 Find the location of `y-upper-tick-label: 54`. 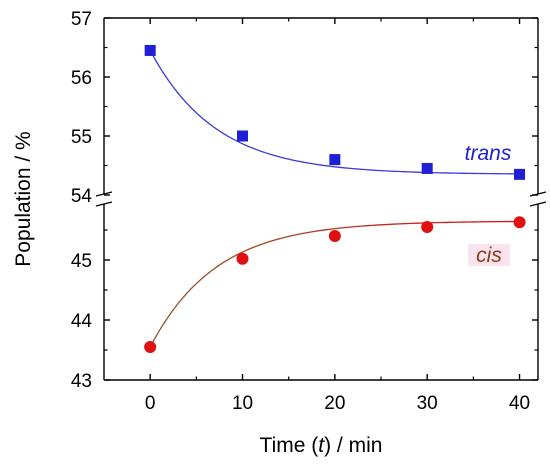

y-upper-tick-label: 54 is located at coordinates (82, 196).